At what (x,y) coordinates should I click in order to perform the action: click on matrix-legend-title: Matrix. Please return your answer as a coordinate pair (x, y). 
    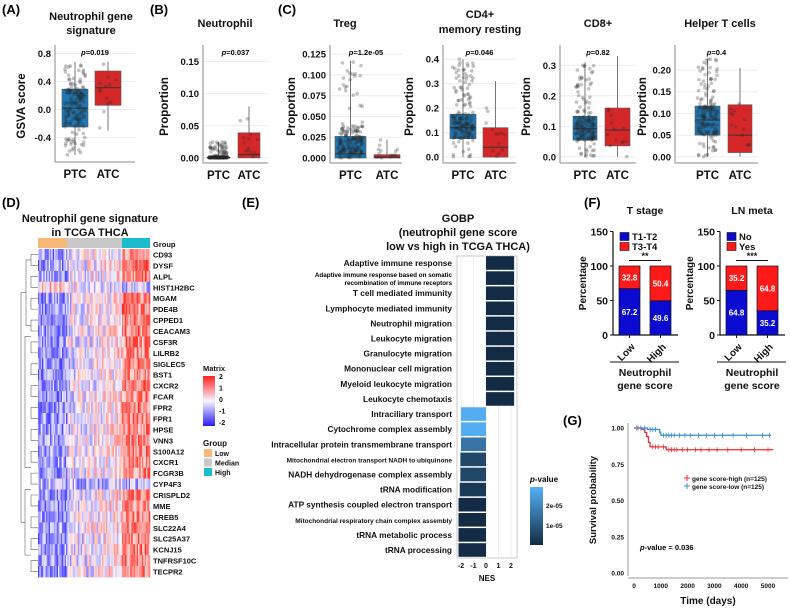
    Looking at the image, I should click on (214, 368).